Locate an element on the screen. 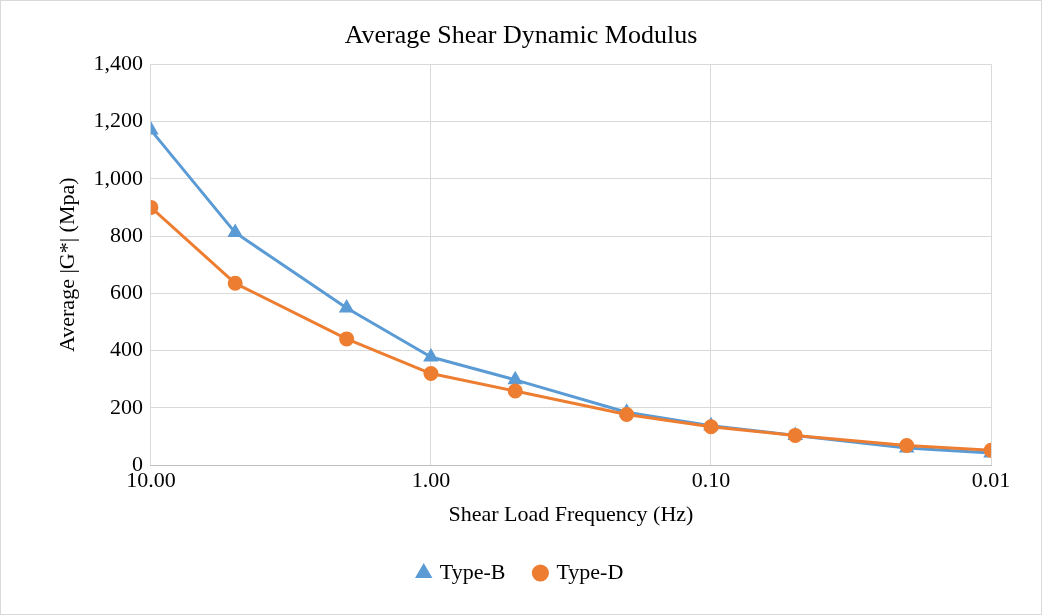 The height and width of the screenshot is (615, 1042). y-tick-label: 600 is located at coordinates (126, 292).